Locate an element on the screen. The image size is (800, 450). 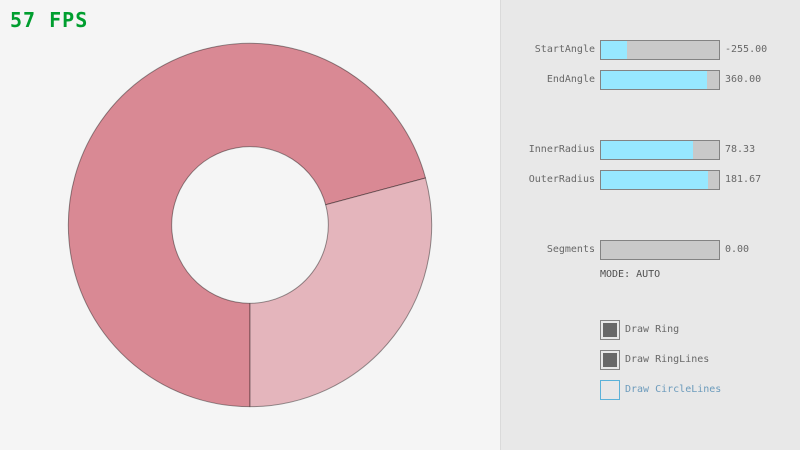
end-angle-slider is located at coordinates (660, 80).